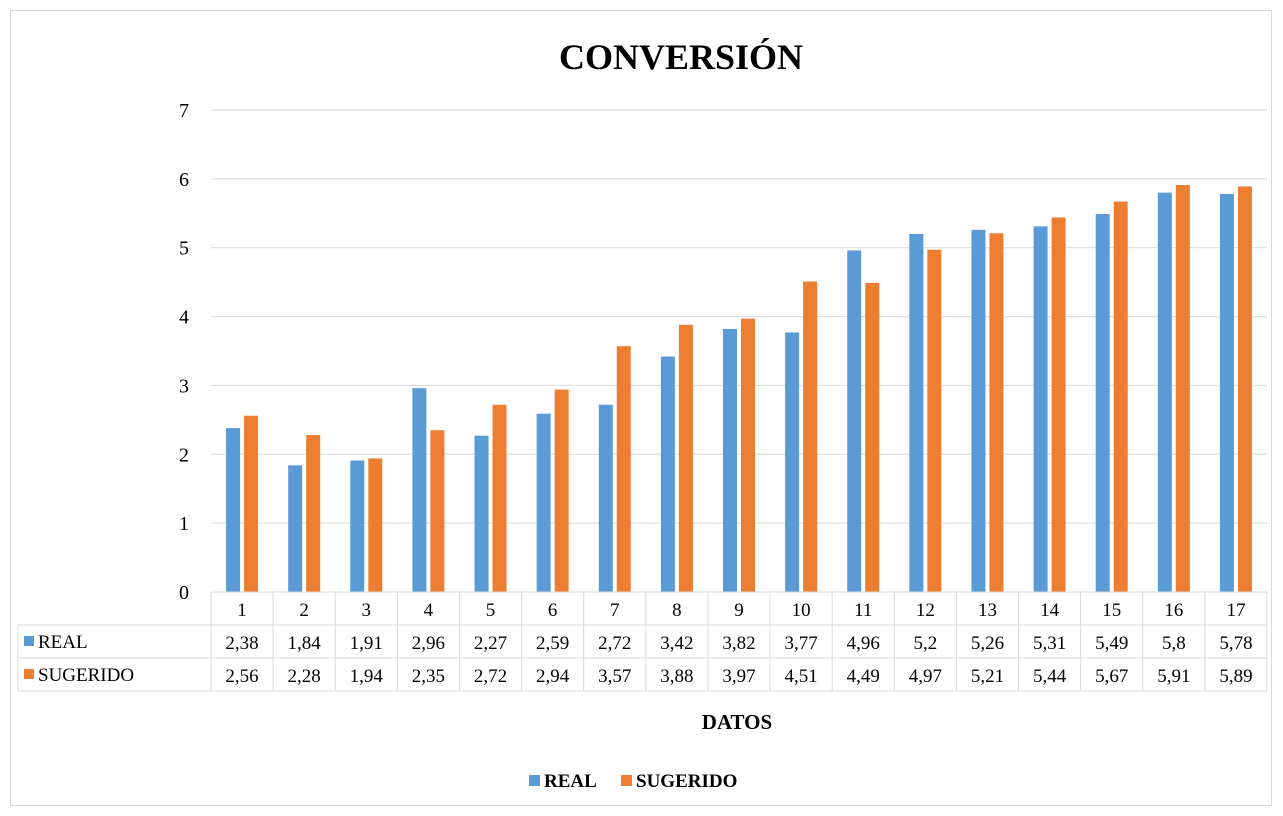 The image size is (1283, 816). I want to click on data-label: 4,96, so click(863, 643).